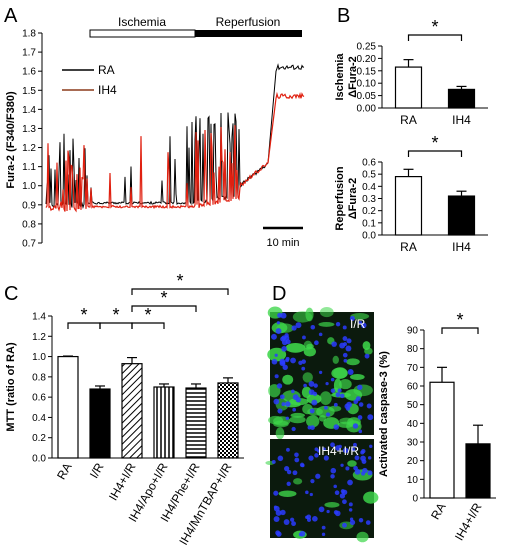 This screenshot has height=550, width=508. What do you see at coordinates (367, 71) in the screenshot?
I see `panelB1-ytick-label-3: 0.15` at bounding box center [367, 71].